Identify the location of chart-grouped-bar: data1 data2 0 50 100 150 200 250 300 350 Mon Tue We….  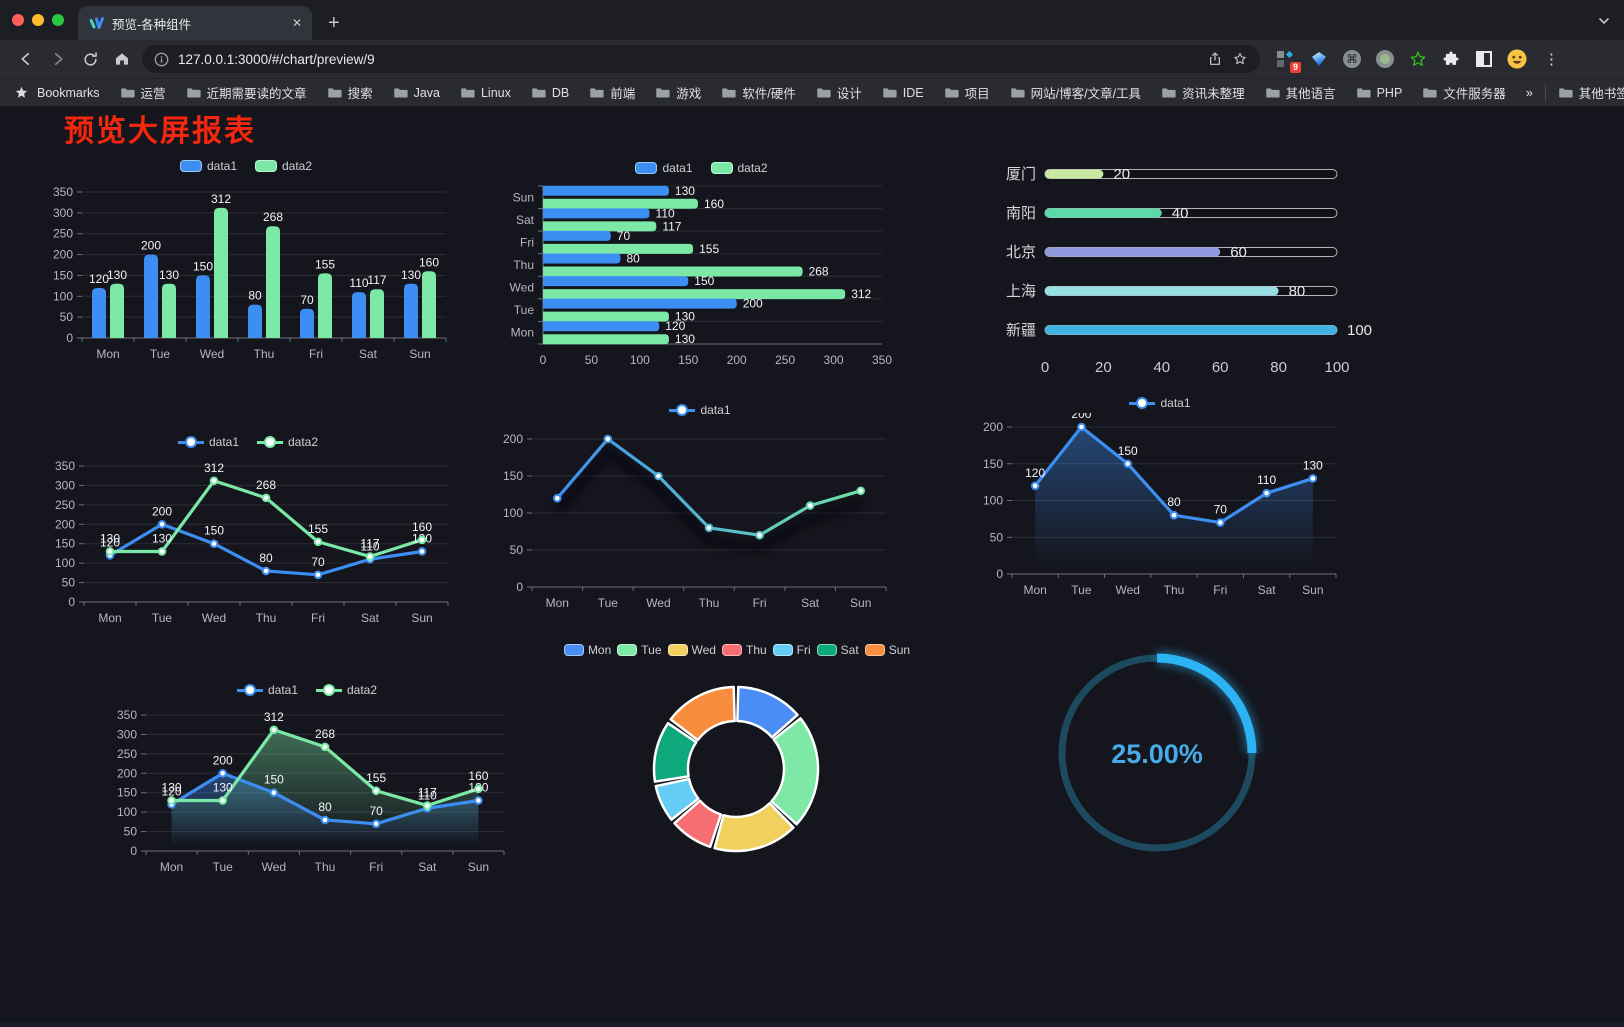
(246, 260).